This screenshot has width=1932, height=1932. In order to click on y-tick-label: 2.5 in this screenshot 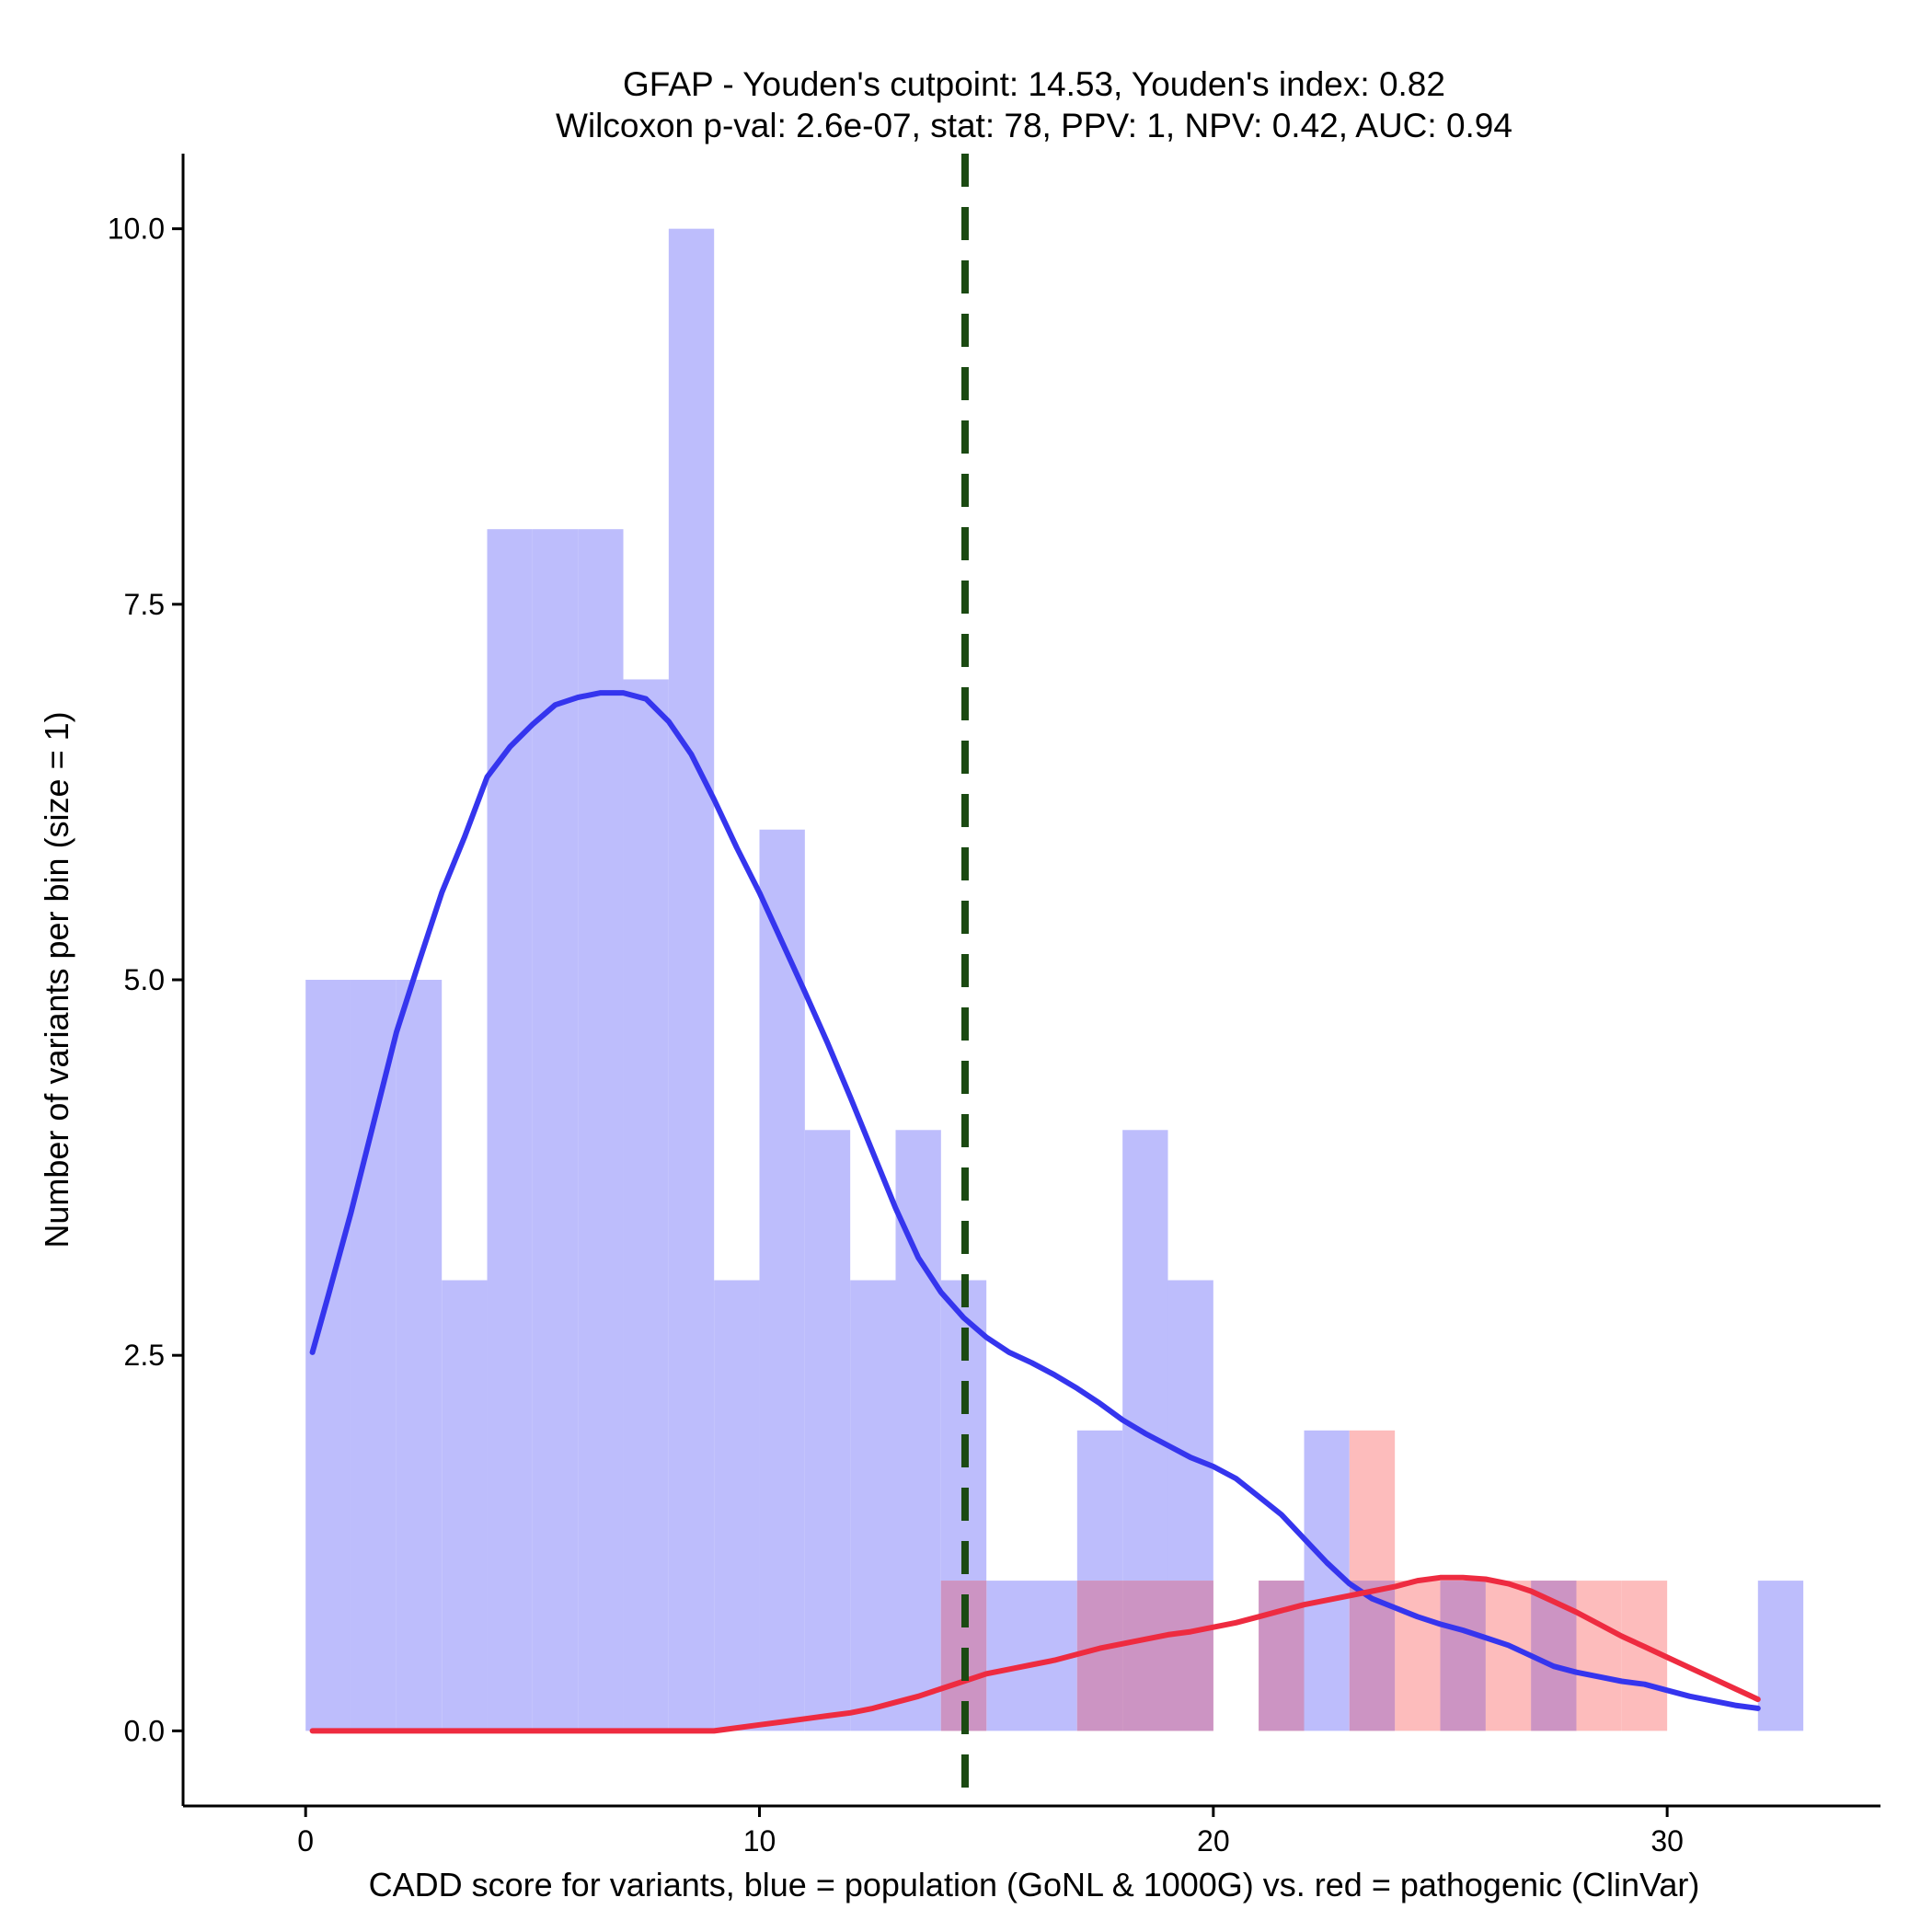, I will do `click(144, 1355)`.